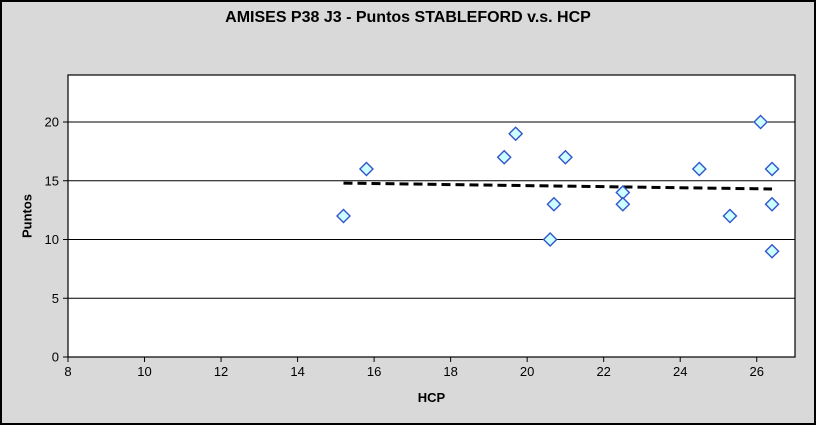 The height and width of the screenshot is (425, 816). What do you see at coordinates (221, 371) in the screenshot?
I see `x-tick-label: 12` at bounding box center [221, 371].